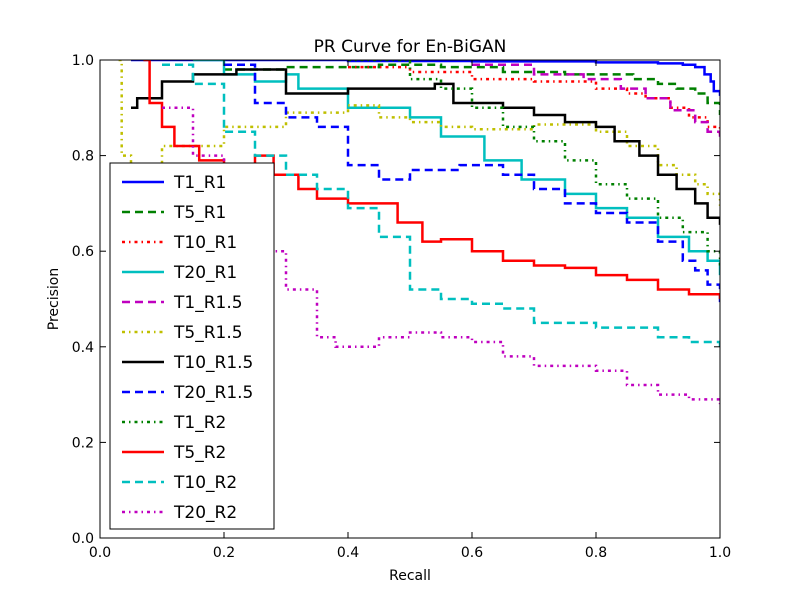  What do you see at coordinates (83, 157) in the screenshot?
I see `y-tick-label: 0.8` at bounding box center [83, 157].